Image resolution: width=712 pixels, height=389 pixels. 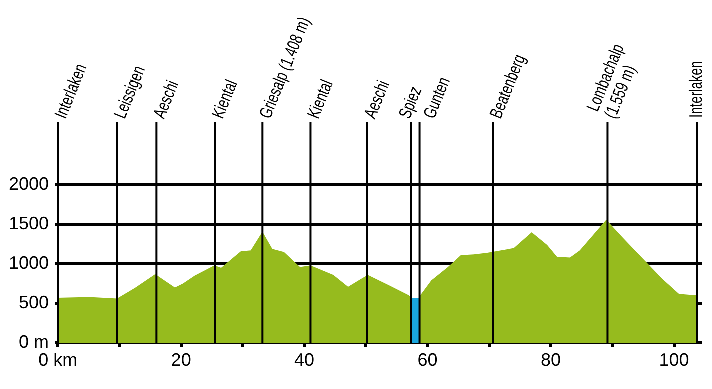 I want to click on y-tick-label: 2000, so click(x=28, y=184).